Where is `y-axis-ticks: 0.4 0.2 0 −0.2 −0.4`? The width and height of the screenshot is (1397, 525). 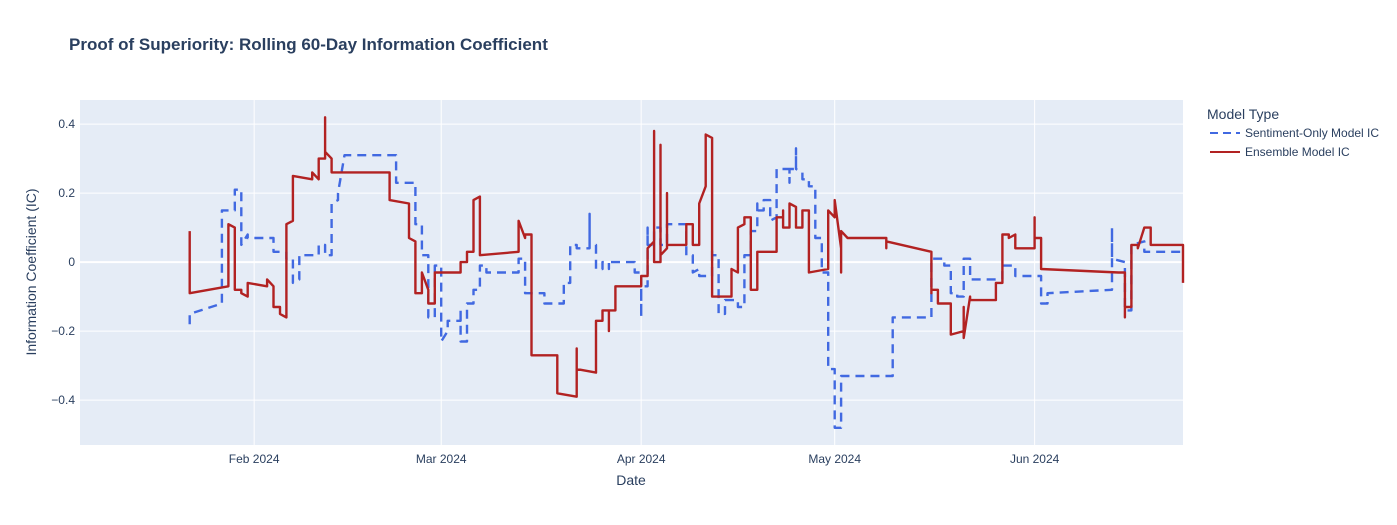 y-axis-ticks: 0.4 0.2 0 −0.2 −0.4 is located at coordinates (63, 262).